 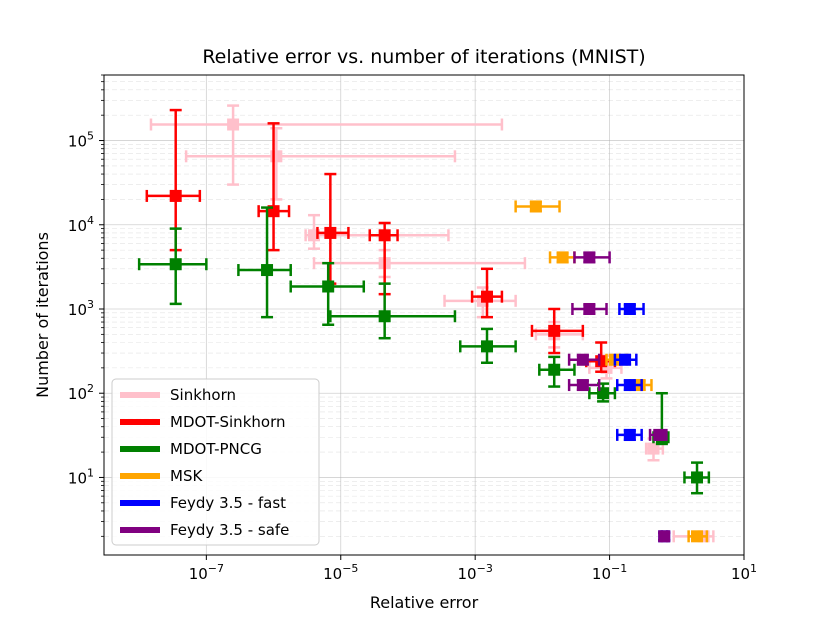 I want to click on x-tick-label: 10¹, so click(x=744, y=572).